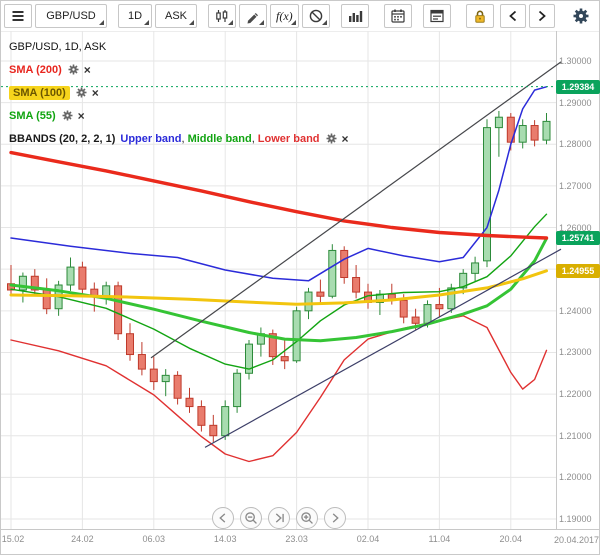 The width and height of the screenshot is (600, 556). Describe the element at coordinates (39, 92) in the screenshot. I see `legend-sma100-label: SMA (100)` at that location.